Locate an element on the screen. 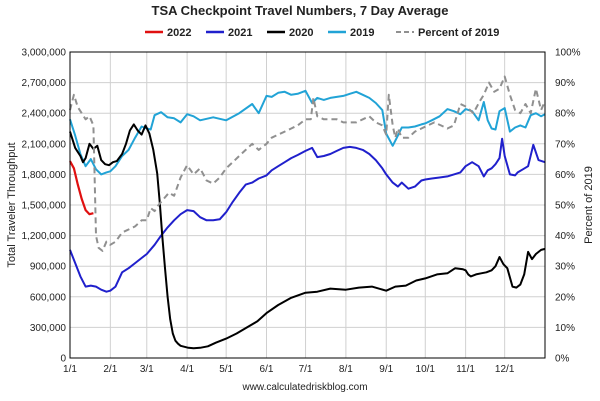  y-tick-label: 1,500,000 is located at coordinates (44, 206).